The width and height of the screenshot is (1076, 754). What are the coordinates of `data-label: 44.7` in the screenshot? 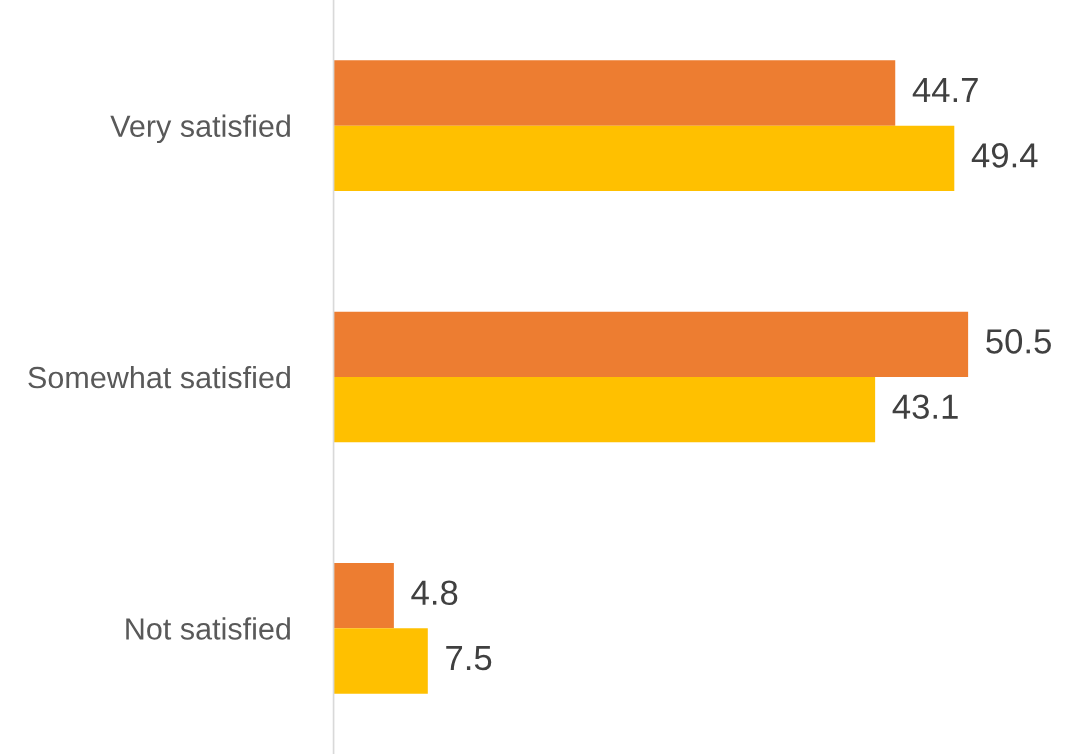 It's located at (945, 90).